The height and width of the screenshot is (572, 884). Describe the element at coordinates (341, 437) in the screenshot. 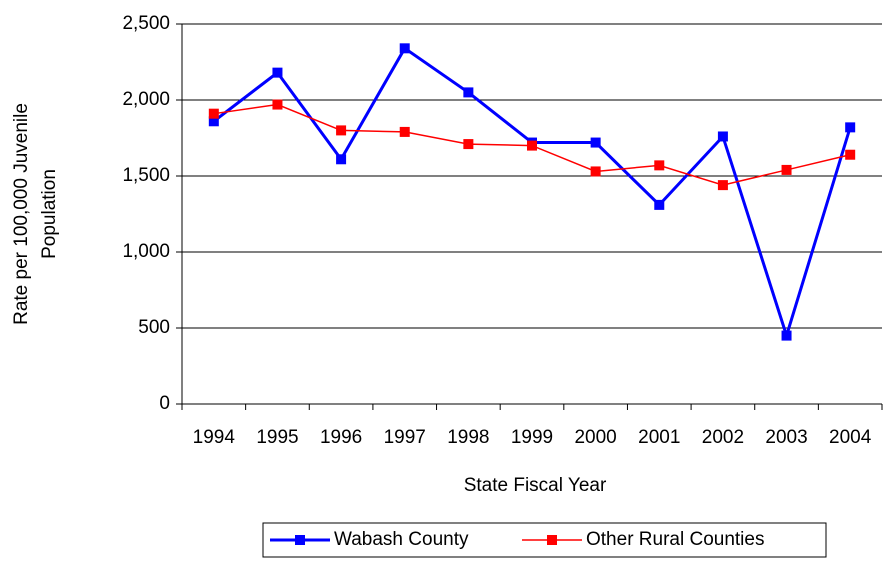

I see `x-tick-label: 1996` at that location.